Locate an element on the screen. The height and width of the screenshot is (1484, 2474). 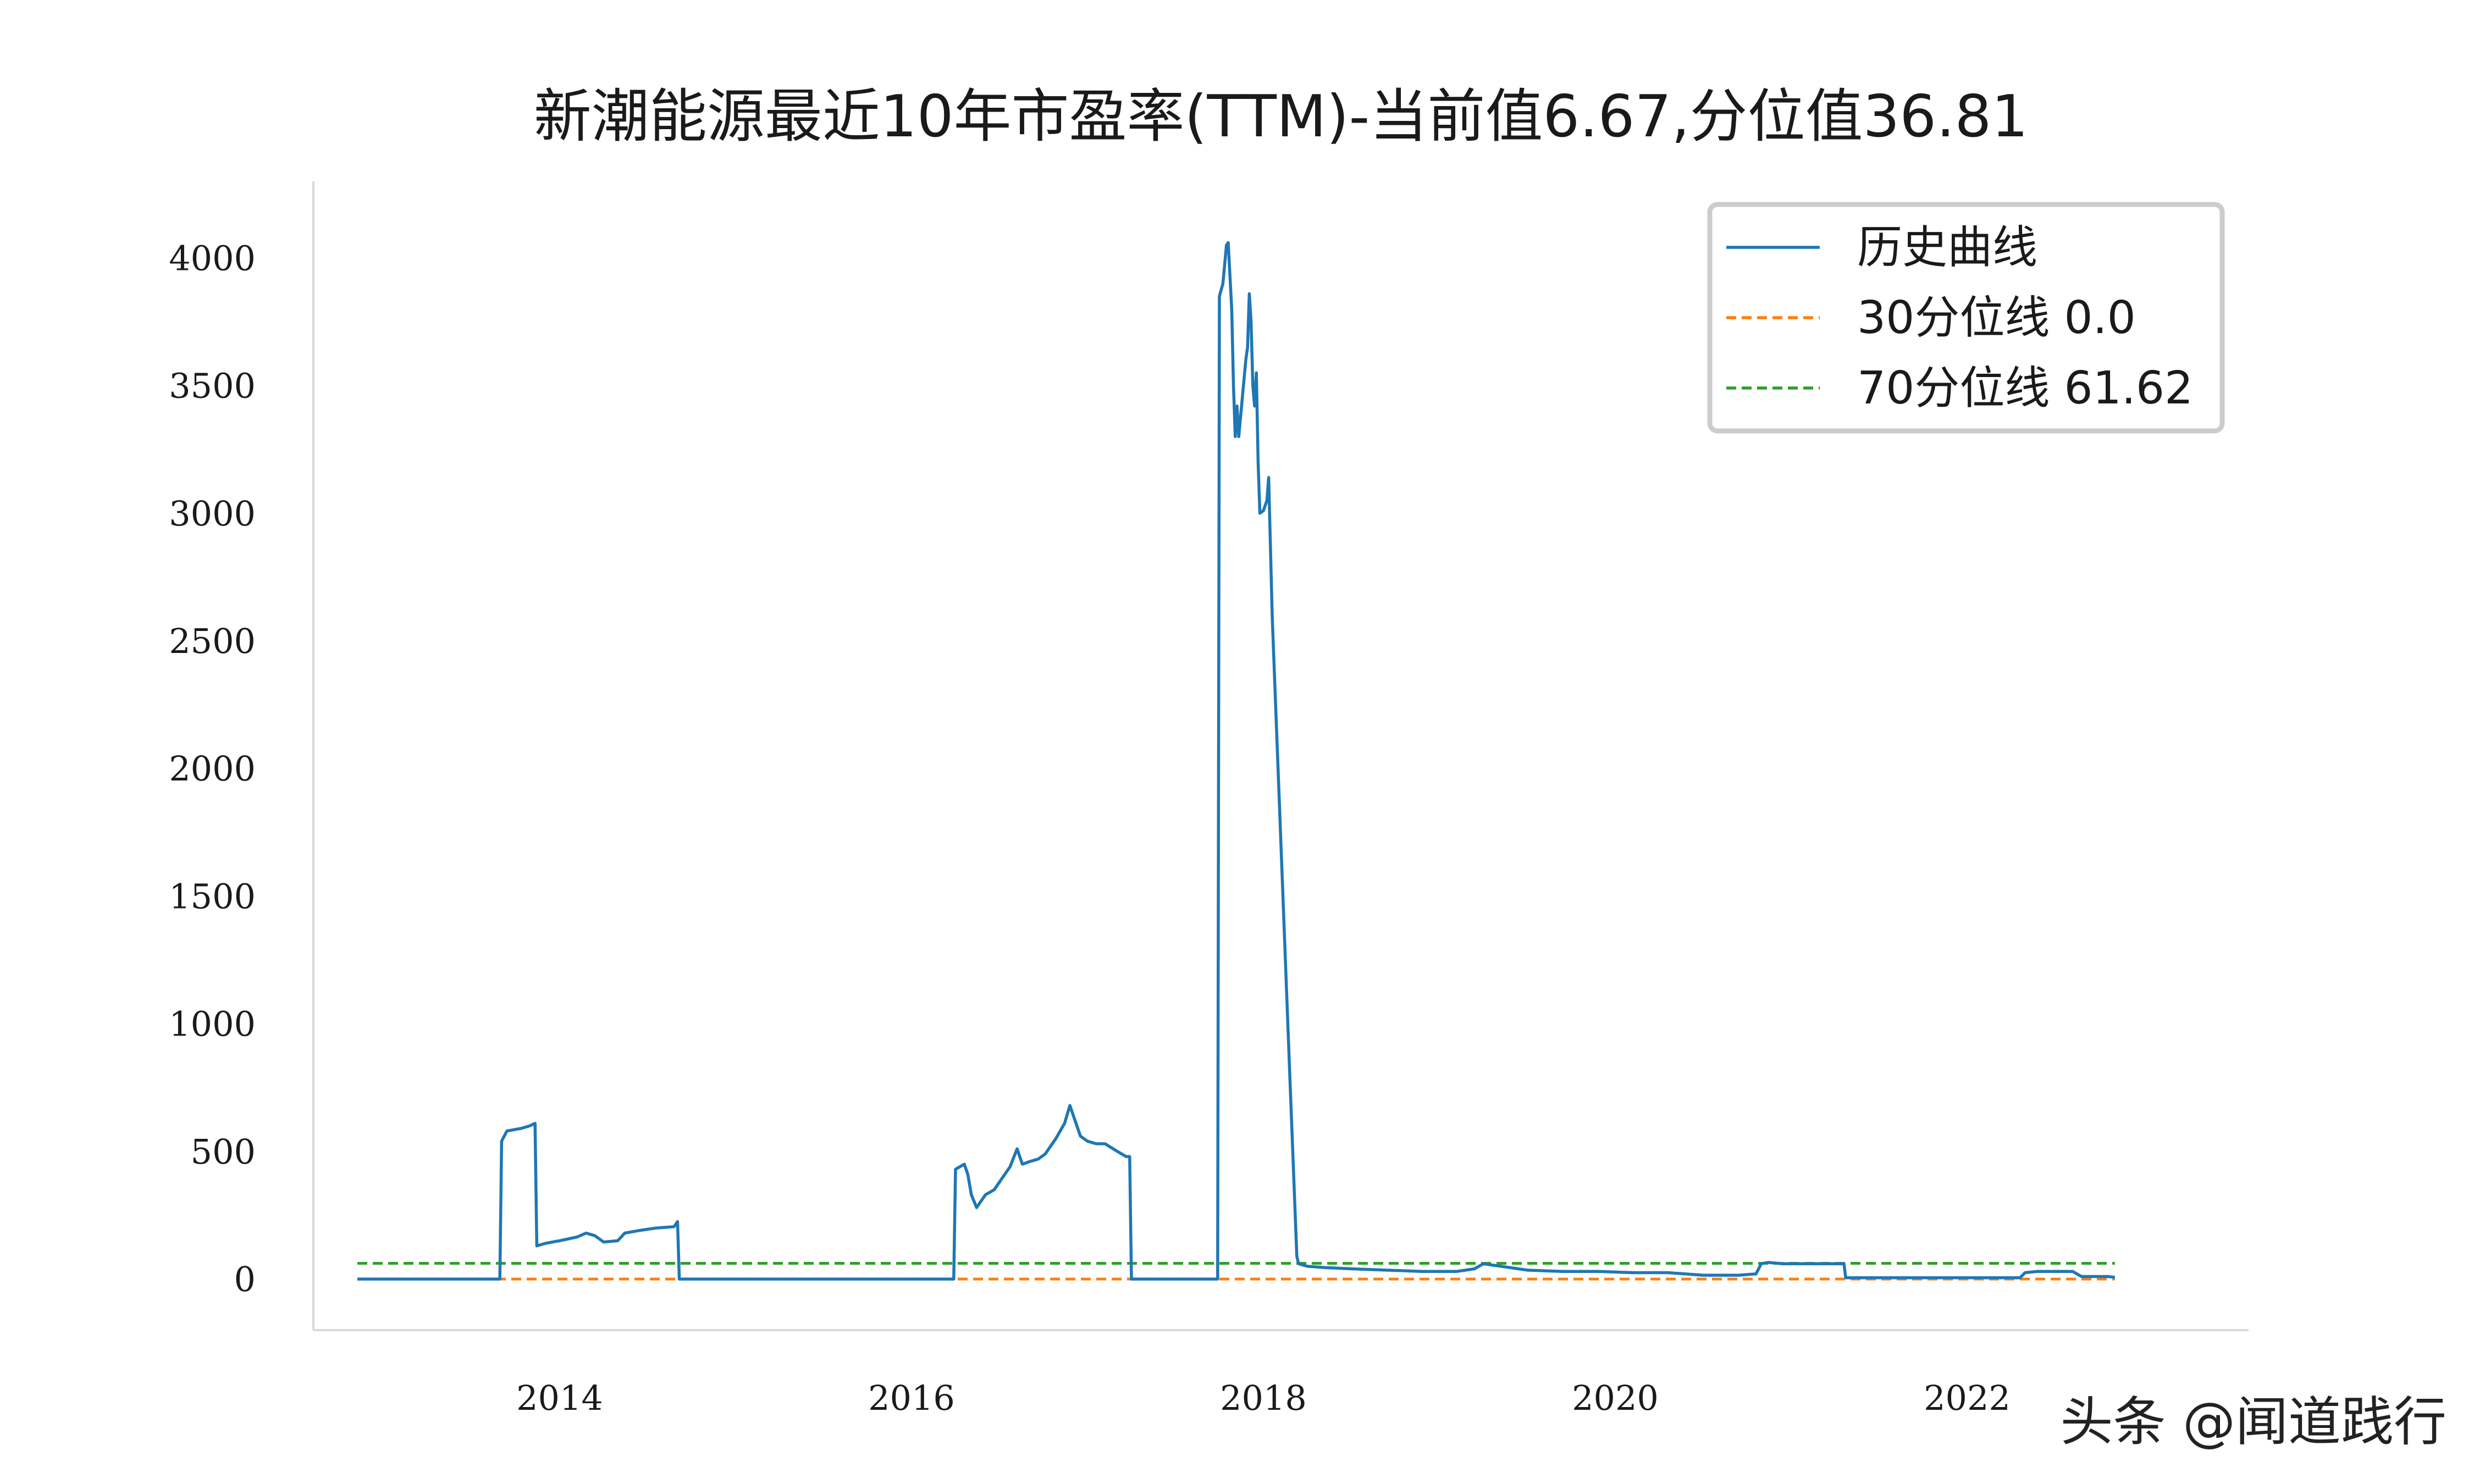
legend-label: 历史曲线 is located at coordinates (1947, 248).